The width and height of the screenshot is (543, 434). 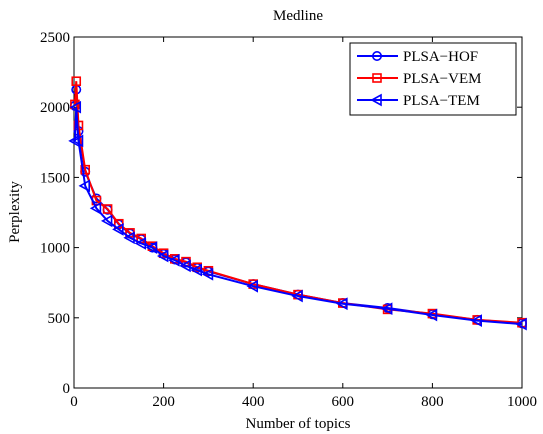 I want to click on x-tick-label: 1000, so click(x=522, y=402).